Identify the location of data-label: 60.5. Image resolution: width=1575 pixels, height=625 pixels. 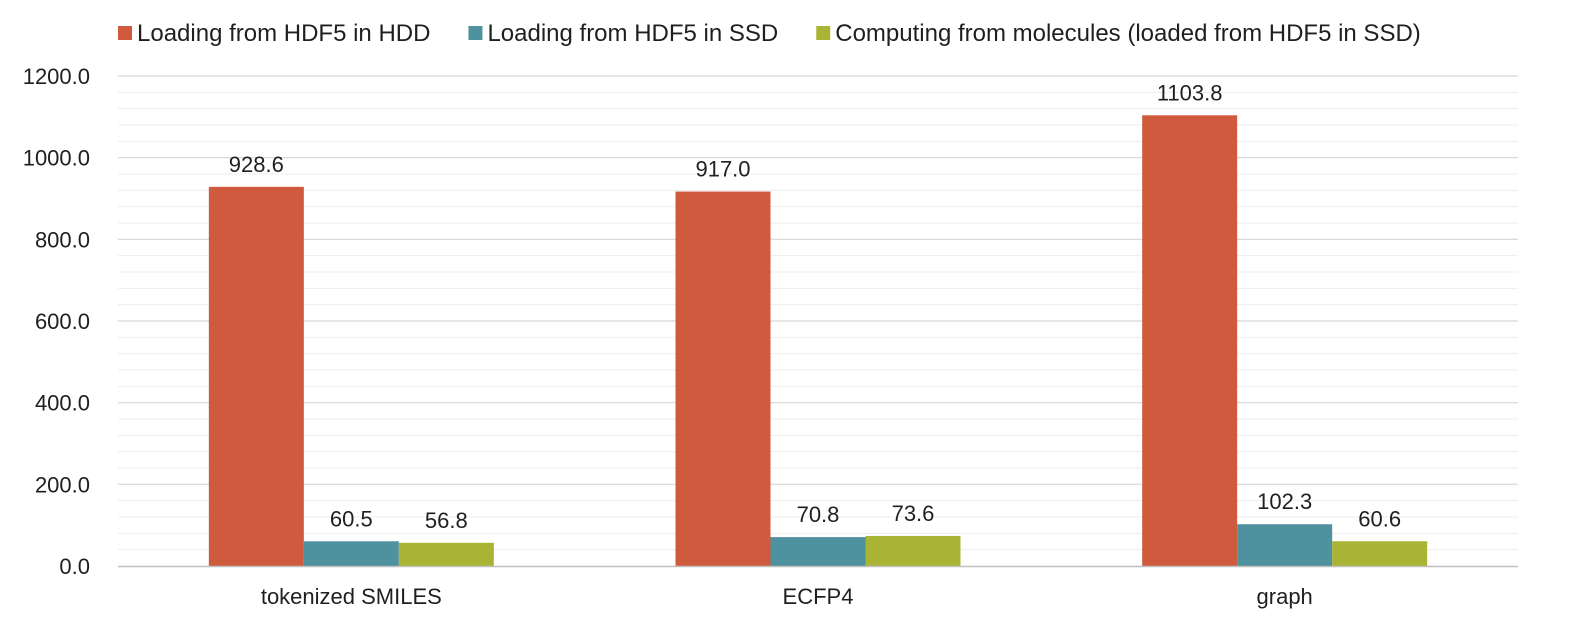
(351, 518).